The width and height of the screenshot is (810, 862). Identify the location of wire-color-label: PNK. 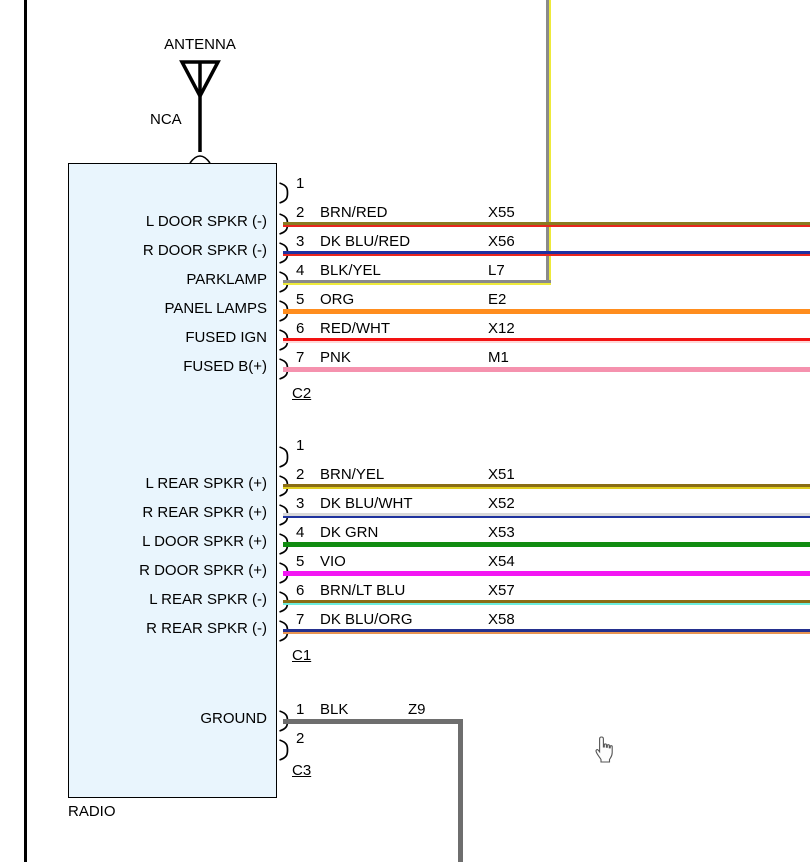
(335, 357).